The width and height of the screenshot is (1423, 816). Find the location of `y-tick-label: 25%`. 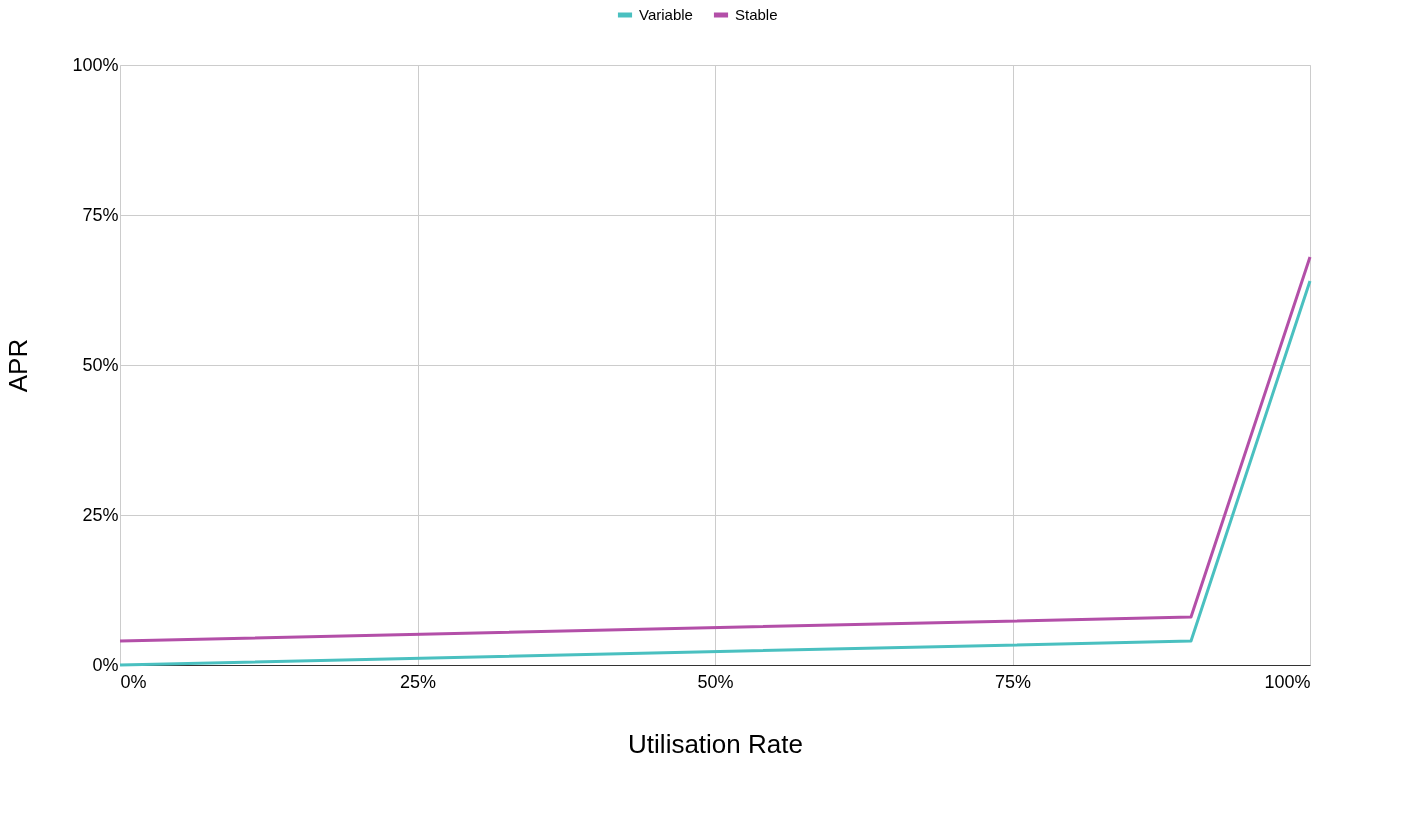

y-tick-label: 25% is located at coordinates (100, 514).